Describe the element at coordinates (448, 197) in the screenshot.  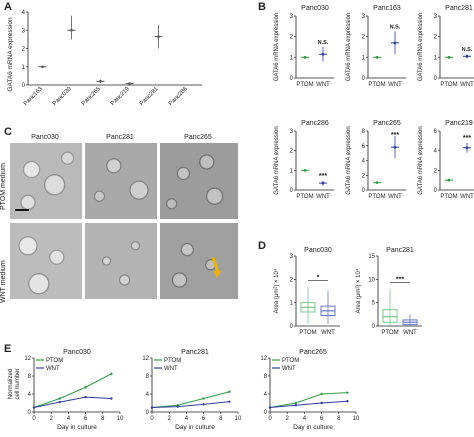
I see `panel-b-panc219-xlabel-0: PTOM` at that location.